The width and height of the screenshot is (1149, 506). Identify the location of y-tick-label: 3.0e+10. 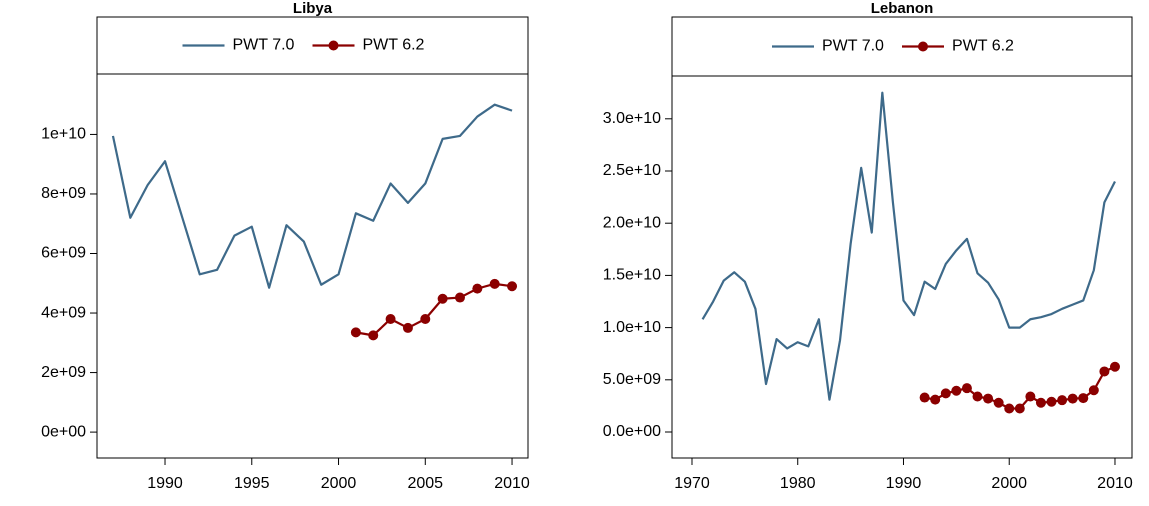
(632, 118).